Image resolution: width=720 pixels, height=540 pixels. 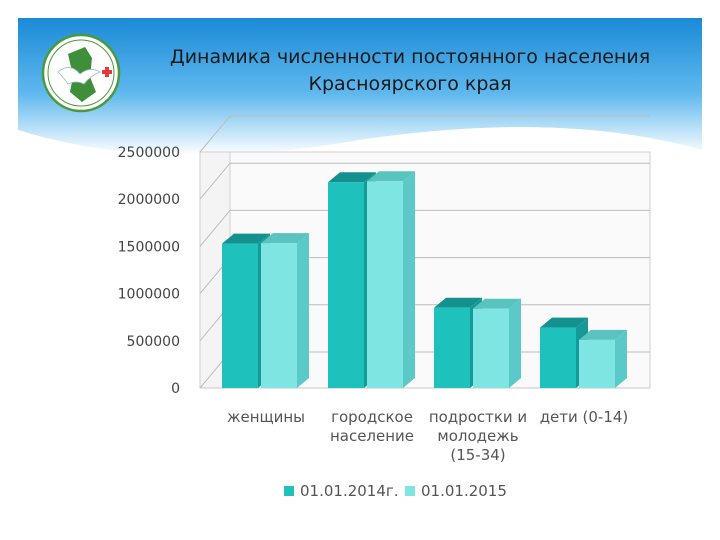 What do you see at coordinates (584, 417) in the screenshot?
I see `x-category-label: дети (0-14)` at bounding box center [584, 417].